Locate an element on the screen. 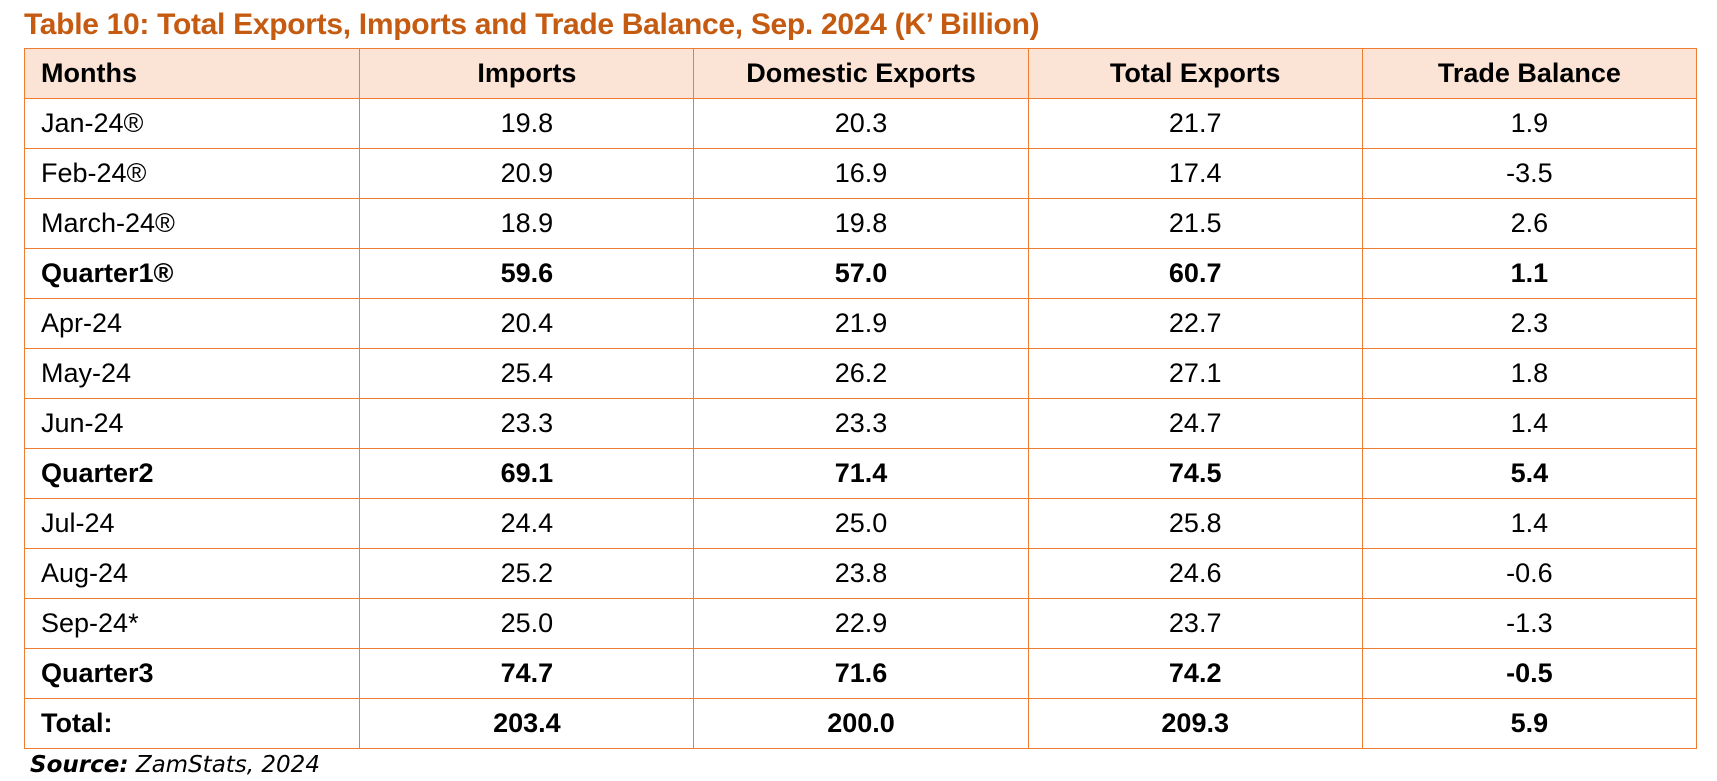 The image size is (1717, 781). cell-domestic-exports: 22.9 is located at coordinates (861, 623).